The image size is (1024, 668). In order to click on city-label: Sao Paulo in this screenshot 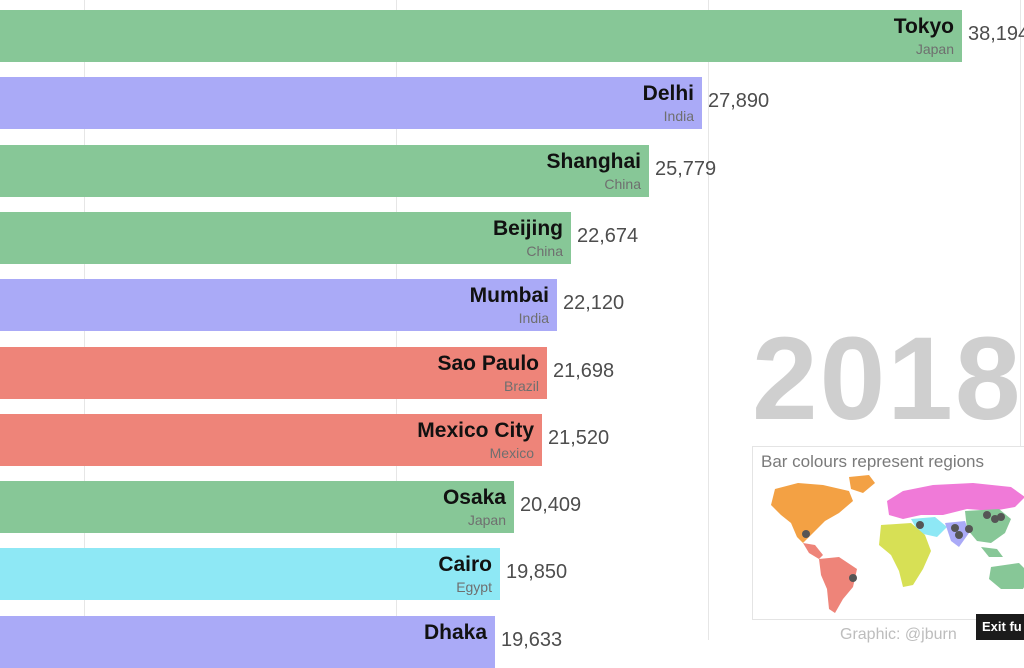, I will do `click(488, 363)`.